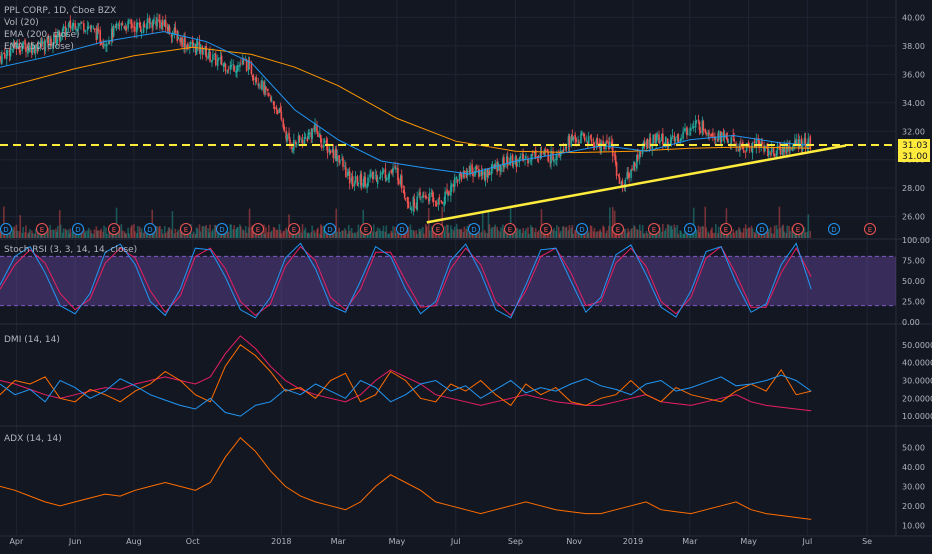 Image resolution: width=932 pixels, height=554 pixels. What do you see at coordinates (406, 376) in the screenshot?
I see `dmi-pane` at bounding box center [406, 376].